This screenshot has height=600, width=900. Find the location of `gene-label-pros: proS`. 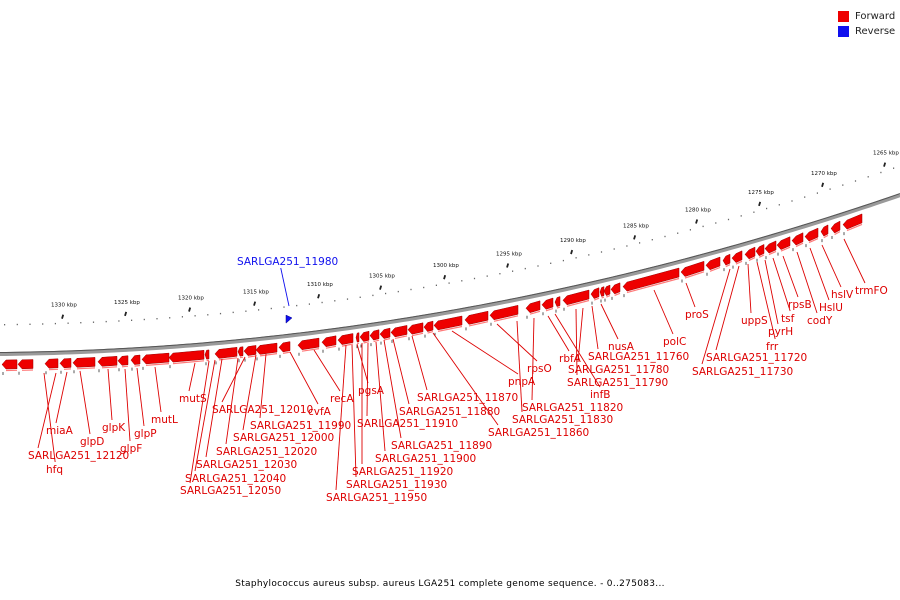

gene-label-pros: proS is located at coordinates (697, 315).